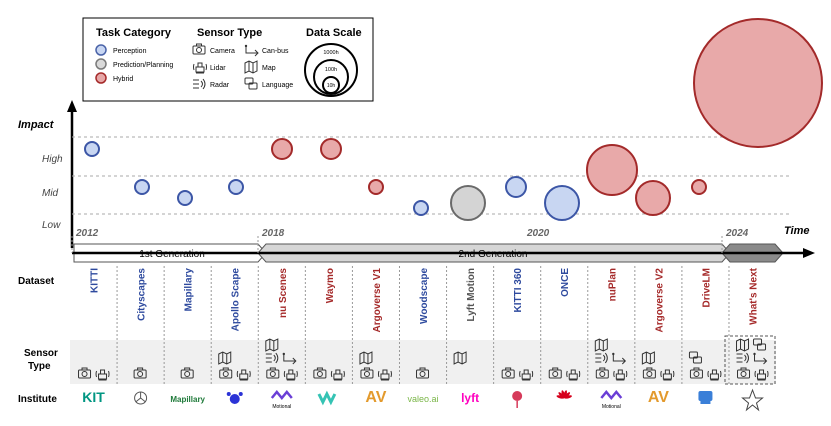 The height and width of the screenshot is (426, 831). I want to click on institute-logo: Mapillary, so click(187, 399).